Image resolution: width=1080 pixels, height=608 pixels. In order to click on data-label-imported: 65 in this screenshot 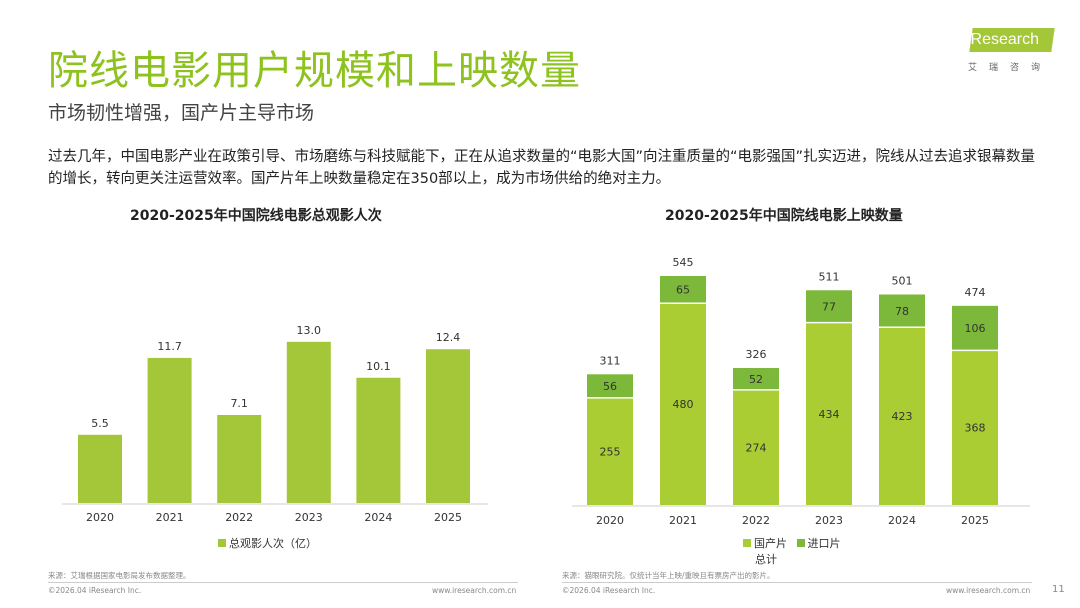, I will do `click(683, 290)`.